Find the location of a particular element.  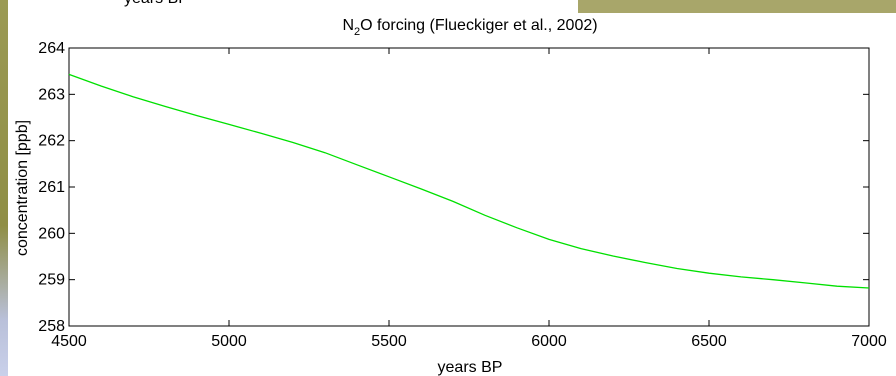

slide-left-decoration is located at coordinates (4, 188).